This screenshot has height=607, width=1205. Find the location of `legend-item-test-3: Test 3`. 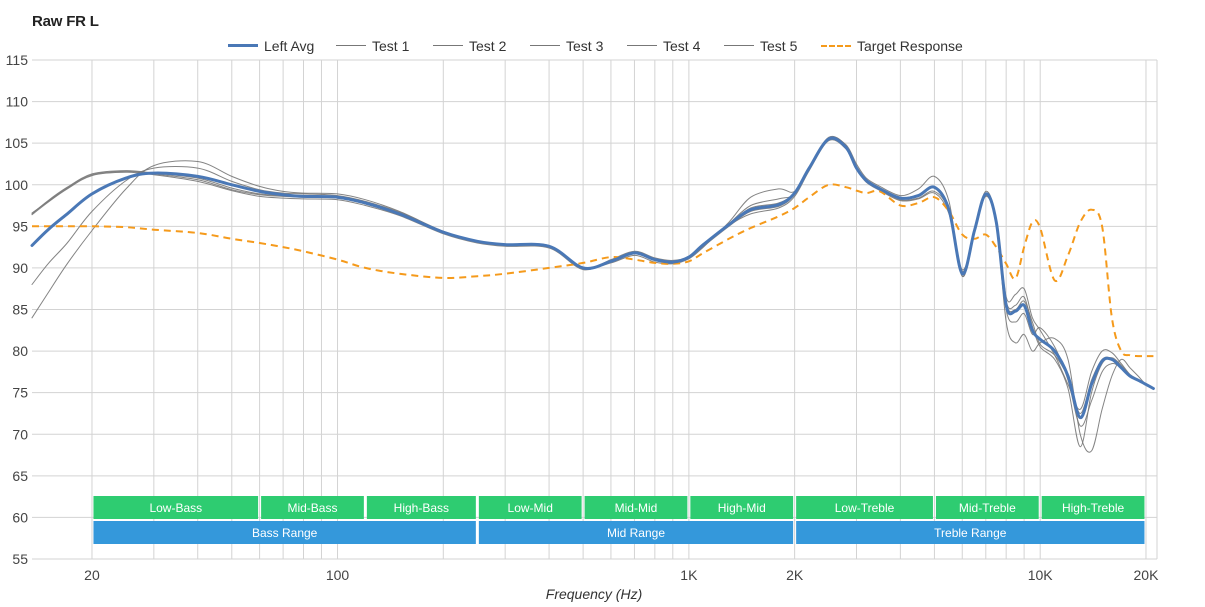

legend-item-test-3: Test 3 is located at coordinates (566, 46).